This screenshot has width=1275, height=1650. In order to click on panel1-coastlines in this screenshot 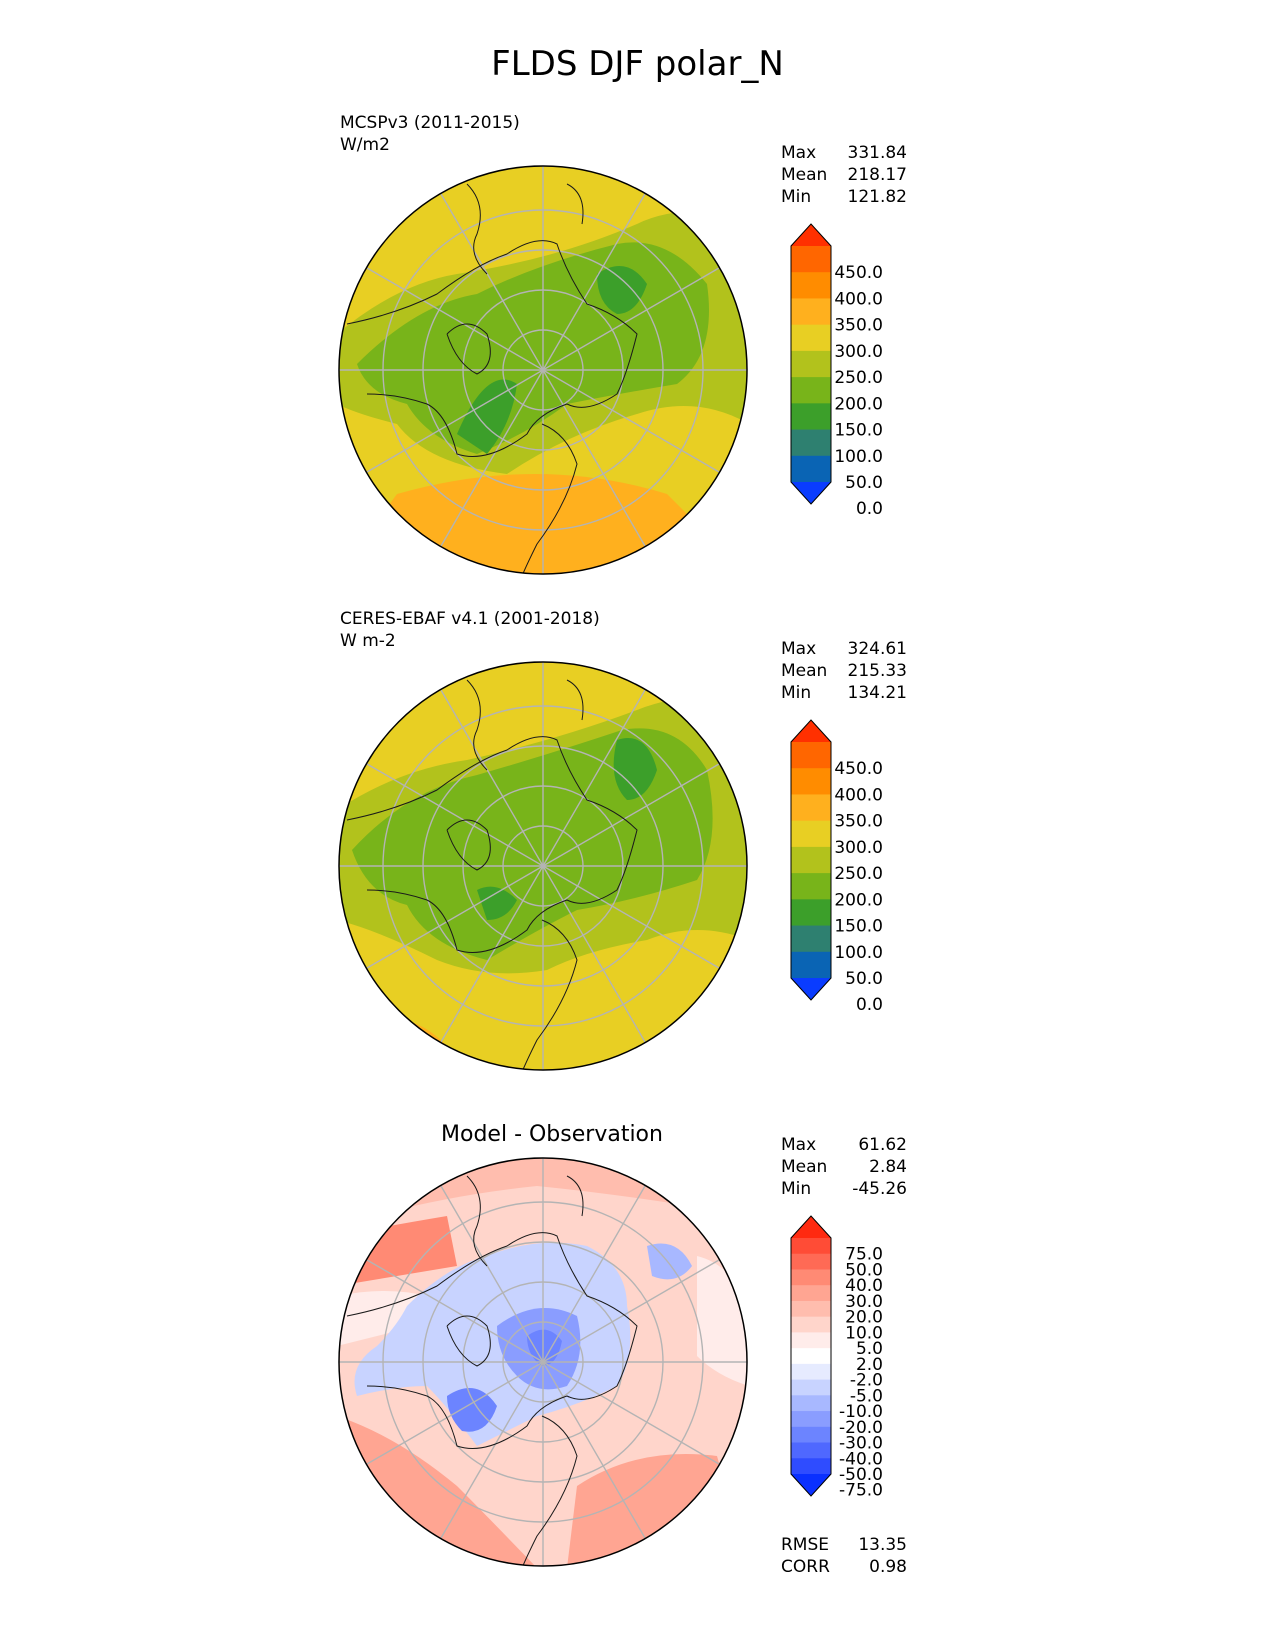, I will do `click(492, 378)`.